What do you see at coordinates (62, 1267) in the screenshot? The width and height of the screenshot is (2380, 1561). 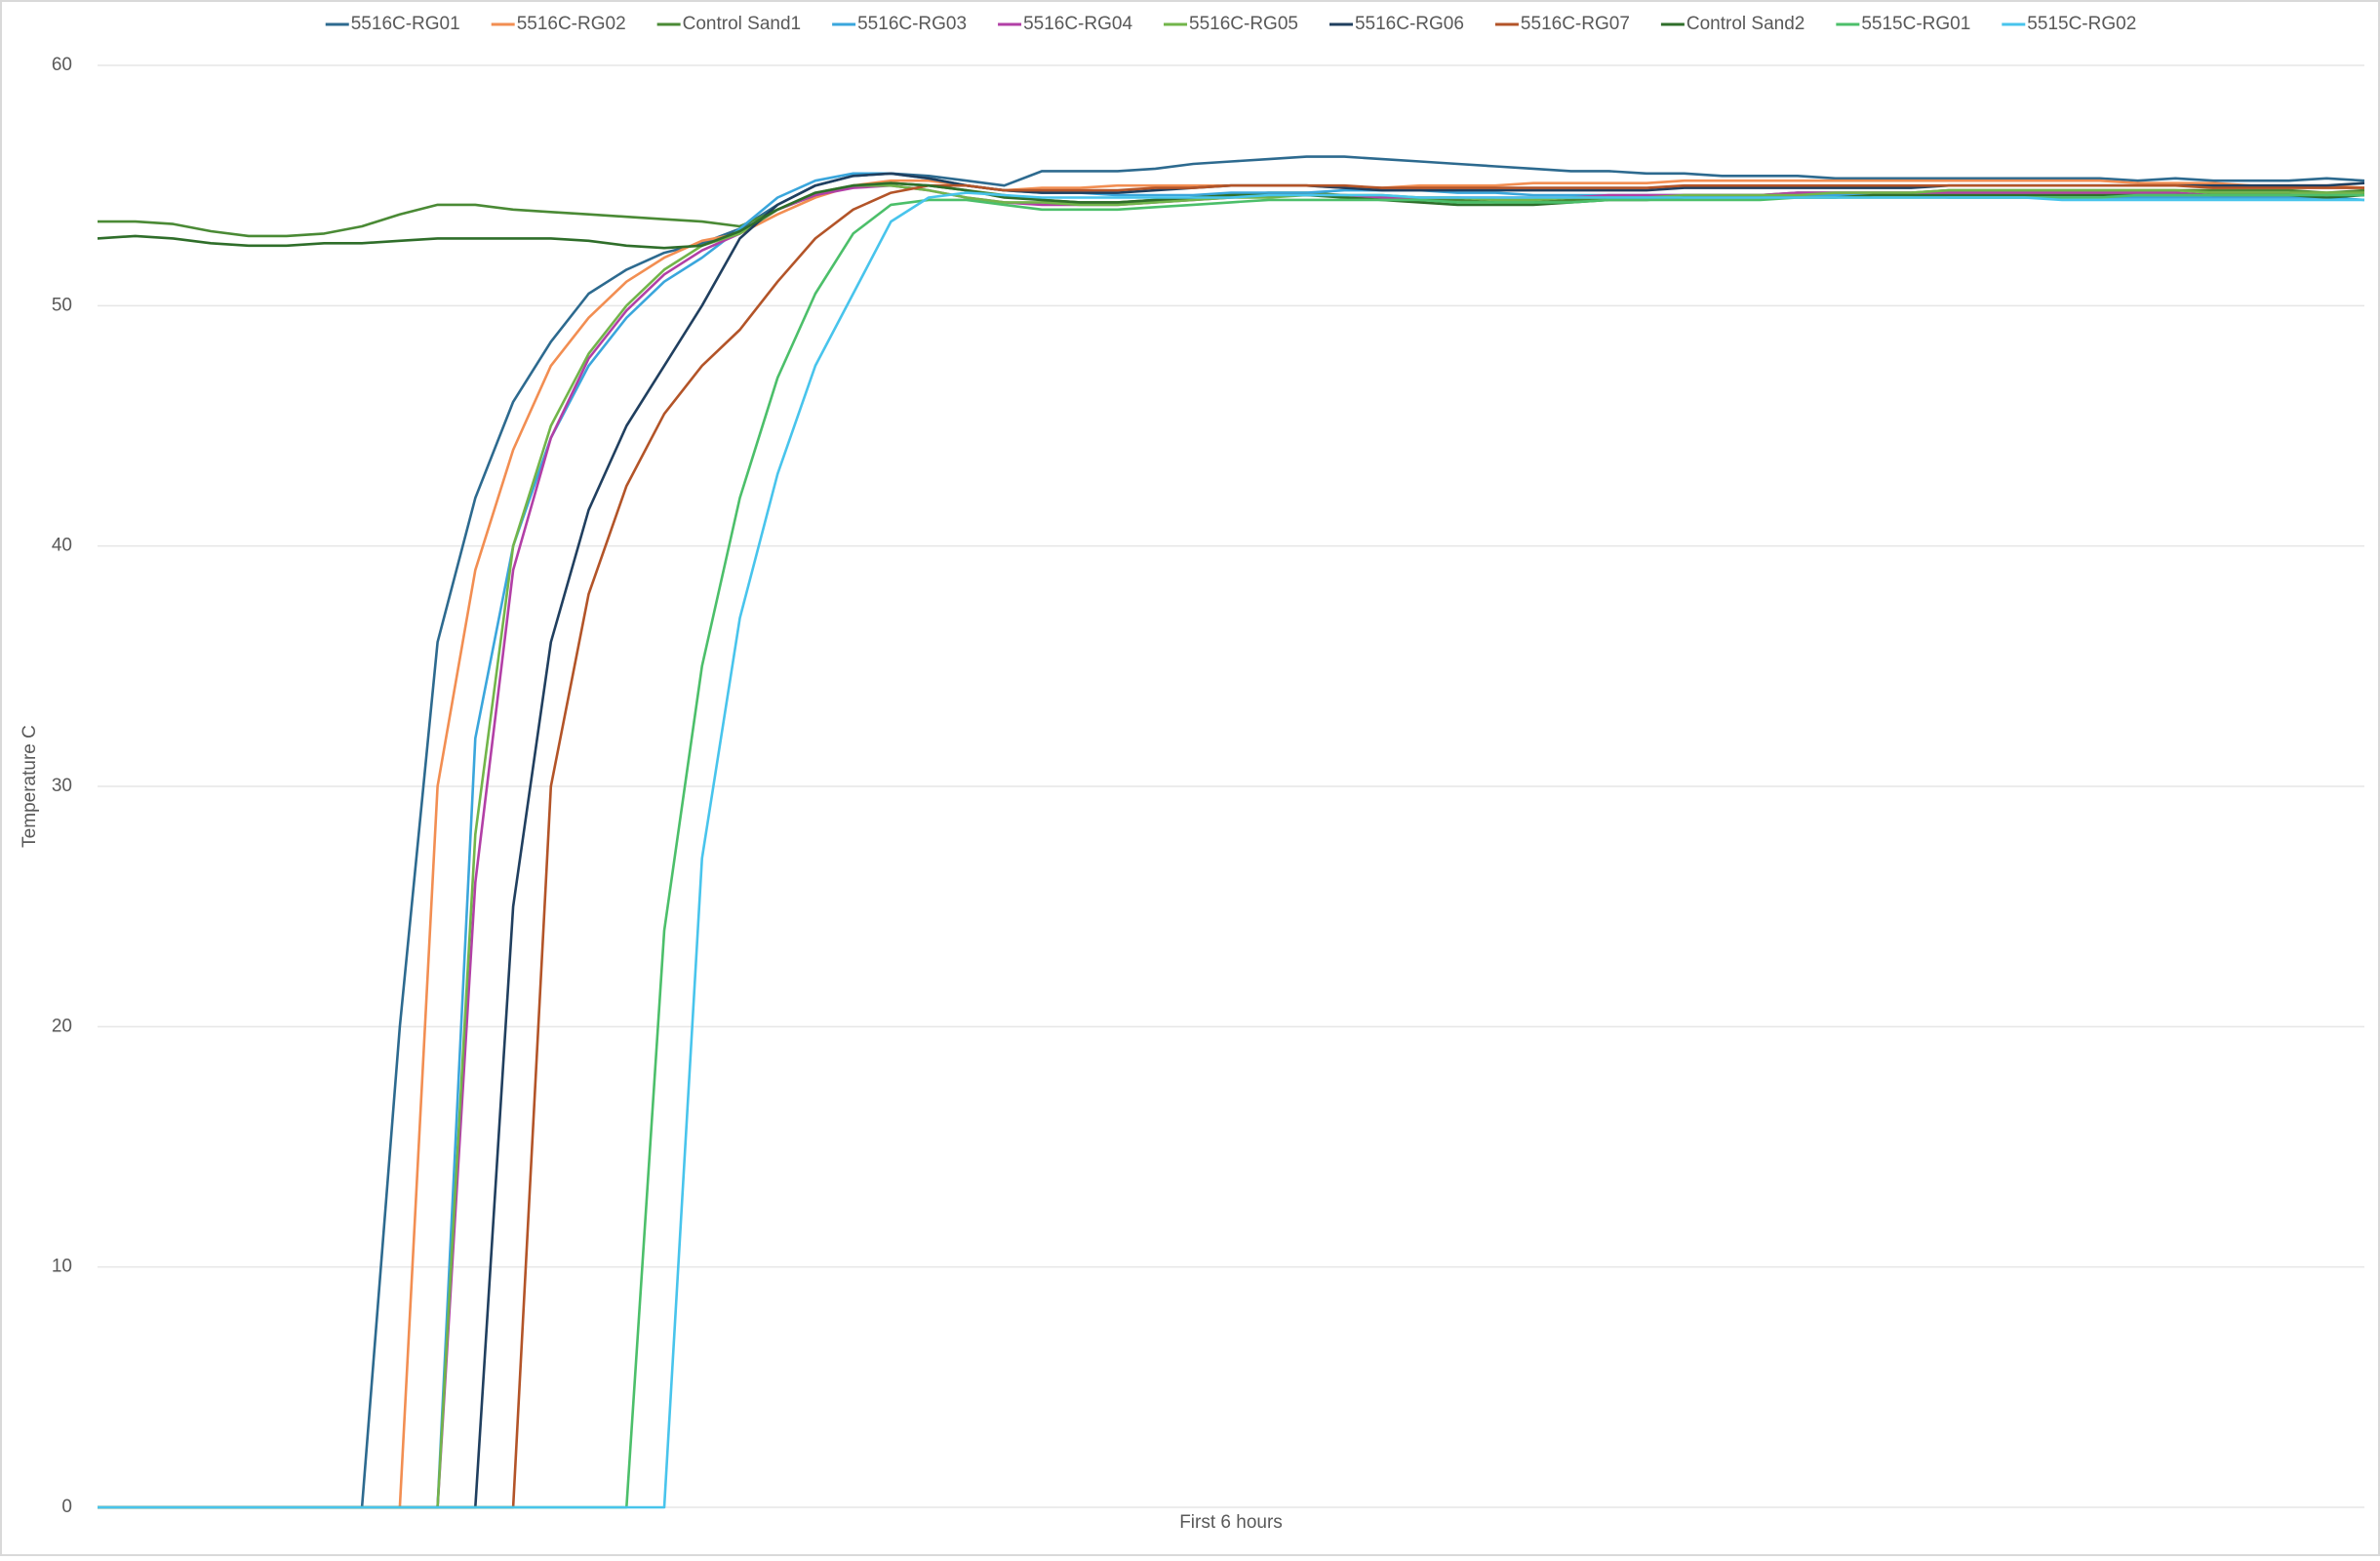 I see `y-tick-label: 10` at bounding box center [62, 1267].